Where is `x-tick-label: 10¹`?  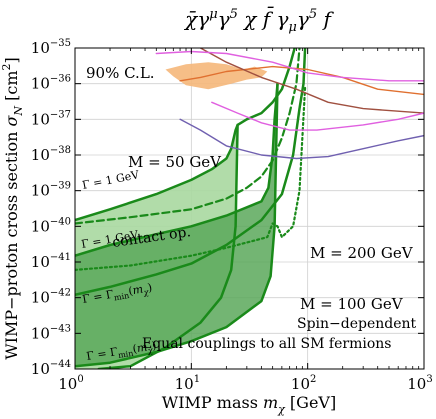
x-tick-label: 10¹ is located at coordinates (187, 383).